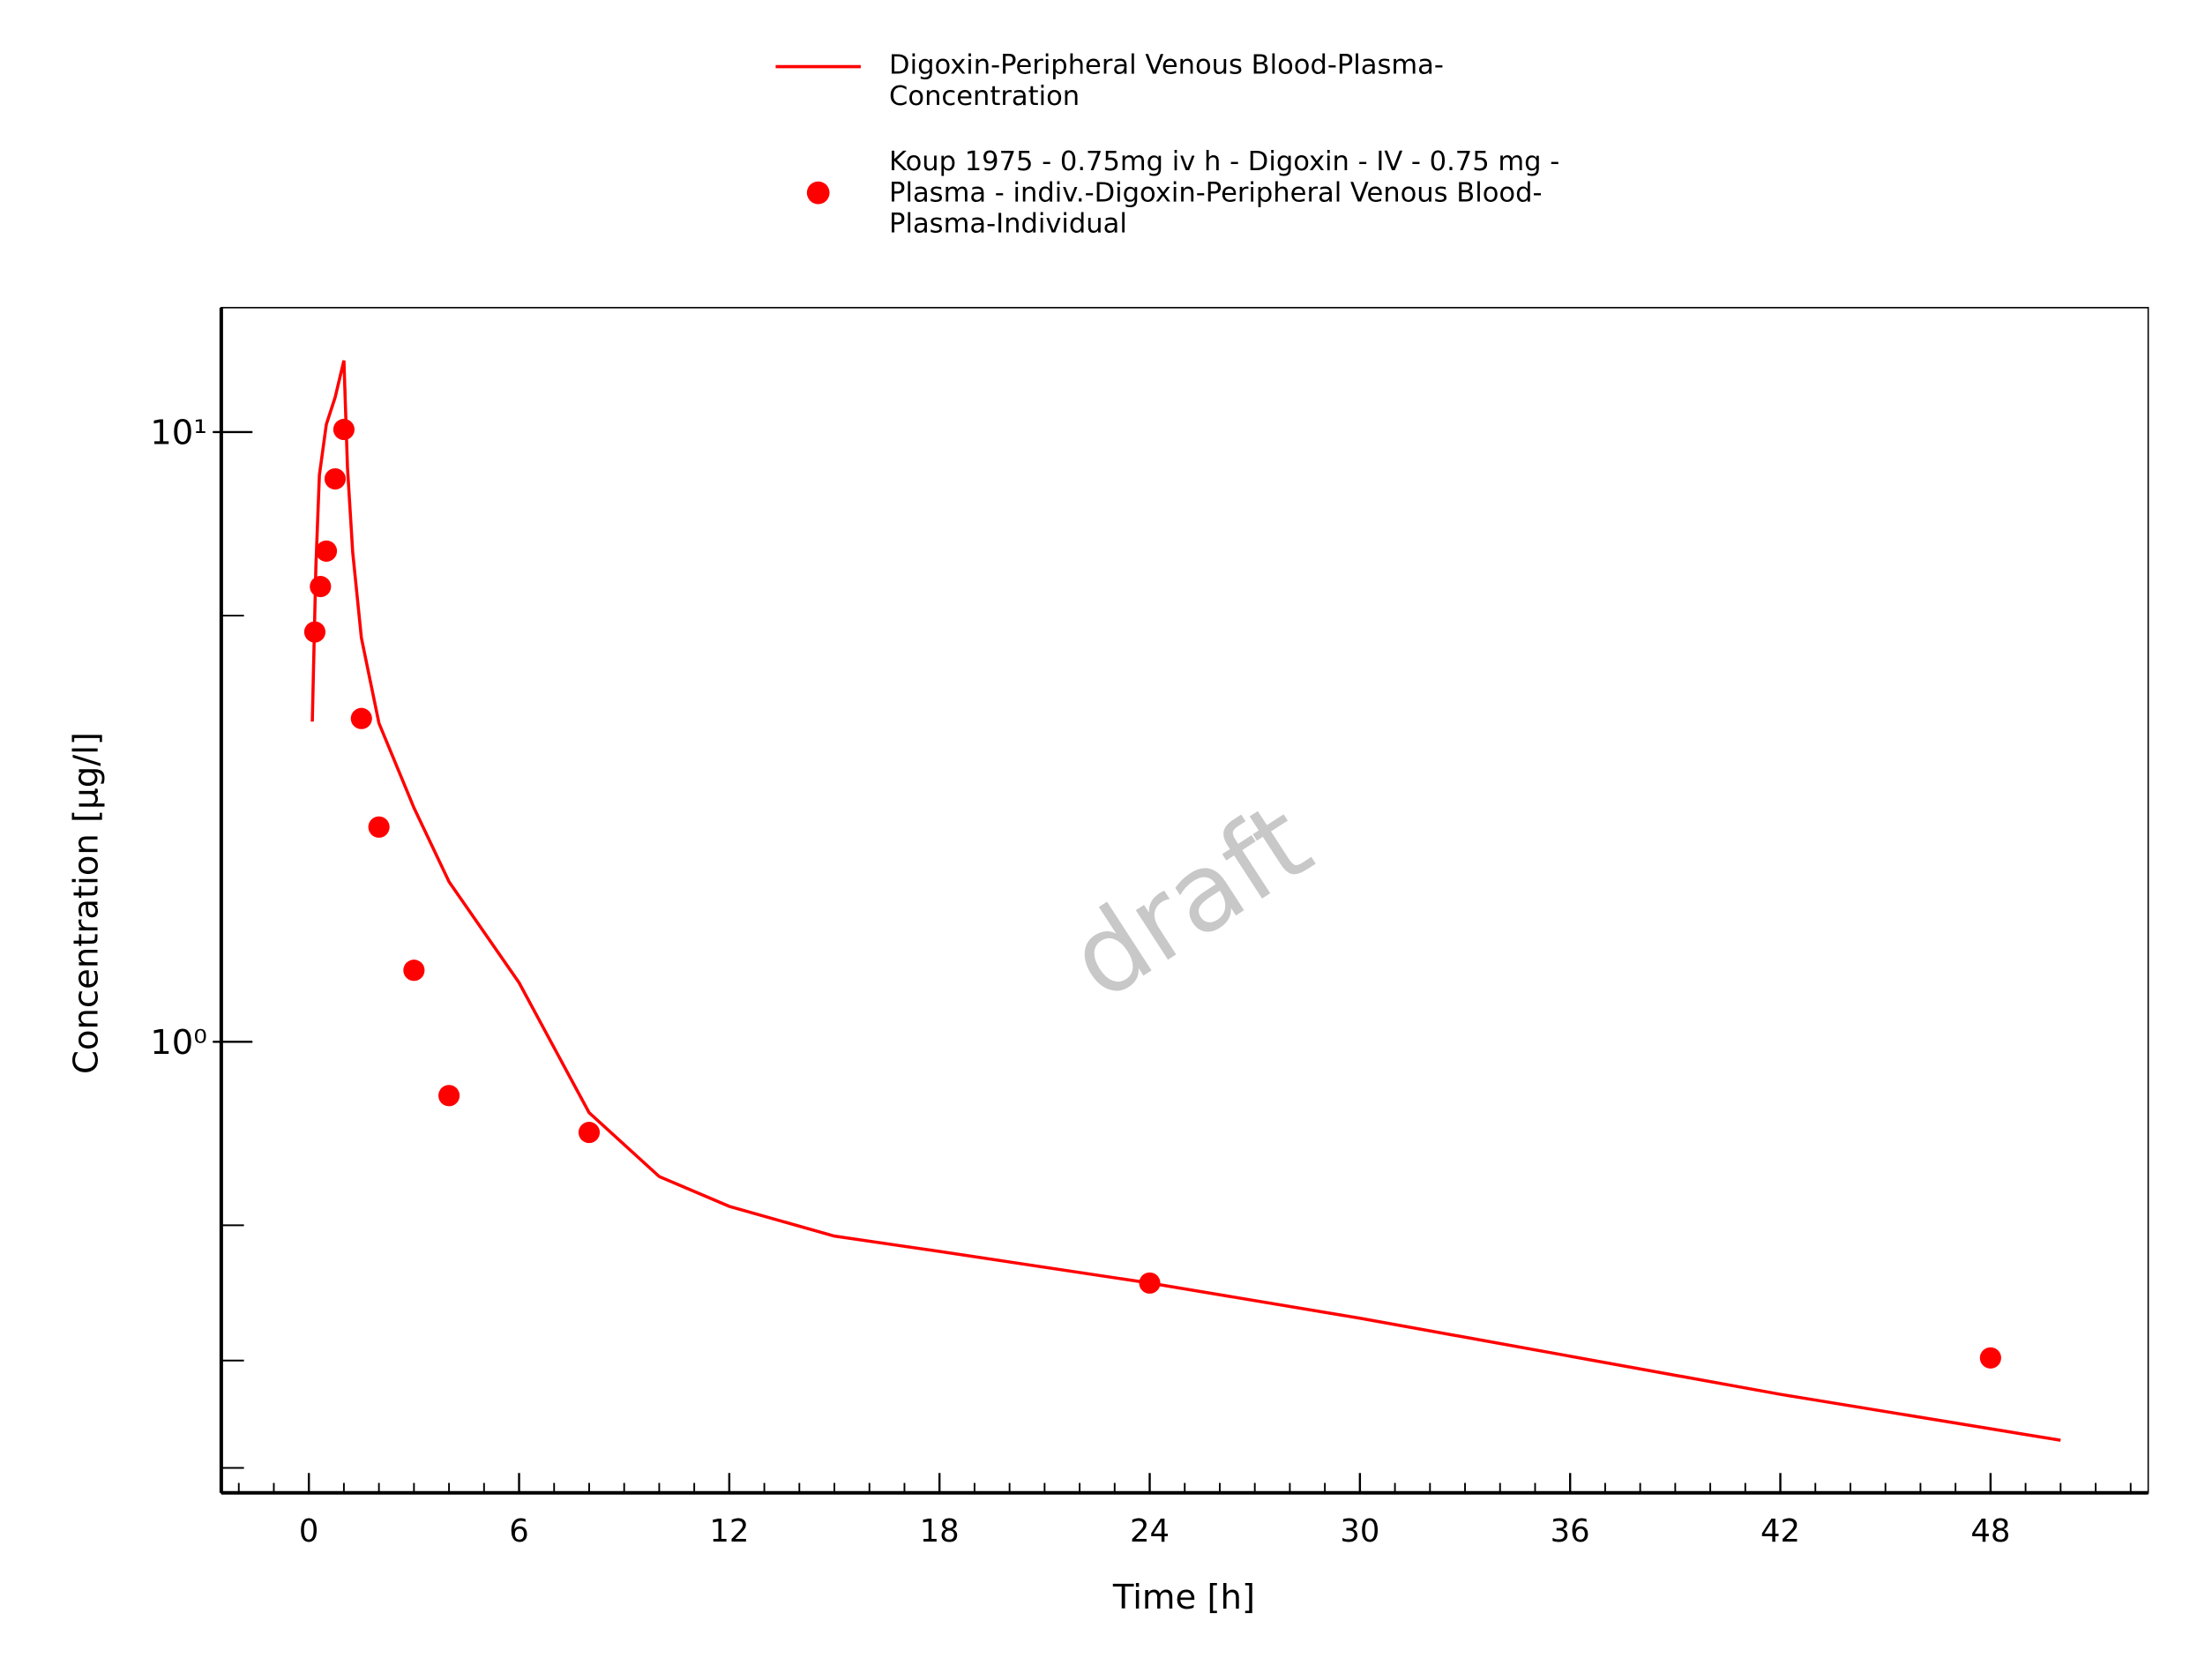  What do you see at coordinates (818, 193) in the screenshot?
I see `legend-marker` at bounding box center [818, 193].